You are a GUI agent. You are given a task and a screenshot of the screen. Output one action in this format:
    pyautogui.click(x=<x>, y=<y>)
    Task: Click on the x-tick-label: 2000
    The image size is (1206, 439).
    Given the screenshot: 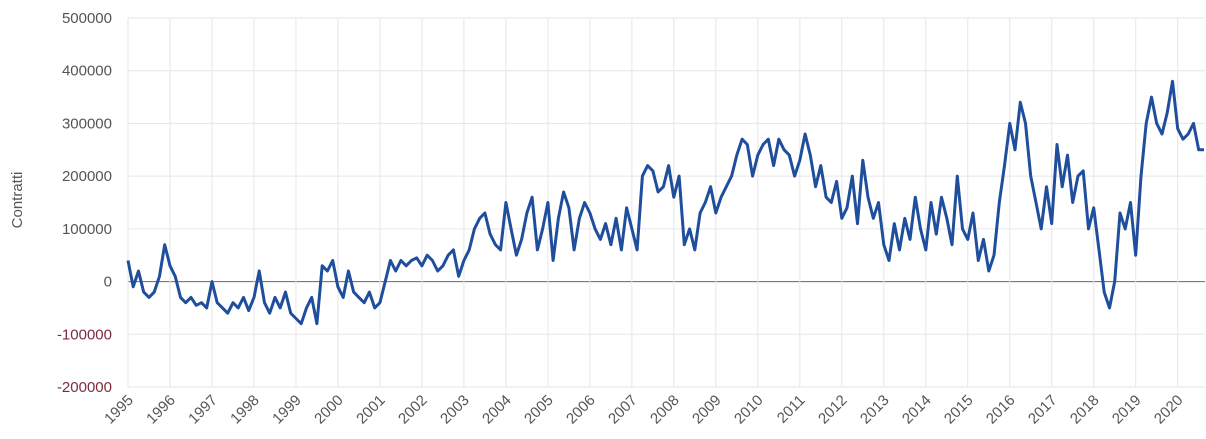 What is the action you would take?
    pyautogui.click(x=329, y=410)
    